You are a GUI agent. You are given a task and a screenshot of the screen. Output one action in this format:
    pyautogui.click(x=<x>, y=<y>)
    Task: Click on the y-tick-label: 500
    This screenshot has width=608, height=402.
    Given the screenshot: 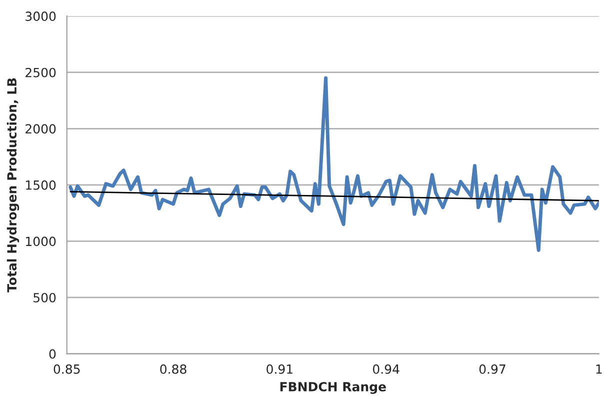 What is the action you would take?
    pyautogui.click(x=45, y=297)
    